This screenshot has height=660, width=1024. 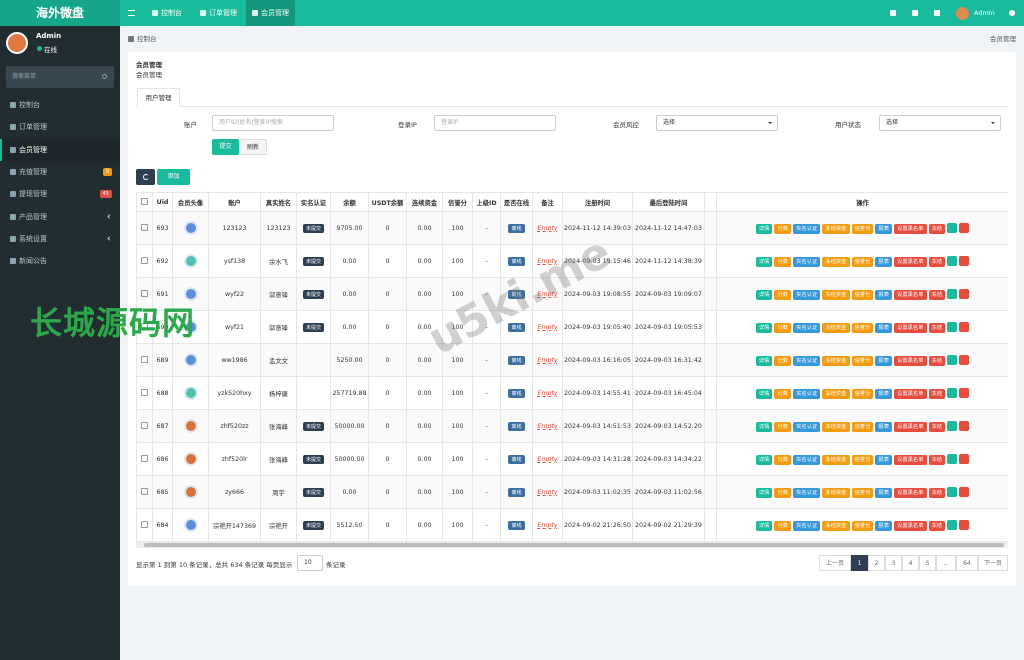 I want to click on reset-button: 刷新, so click(x=253, y=147).